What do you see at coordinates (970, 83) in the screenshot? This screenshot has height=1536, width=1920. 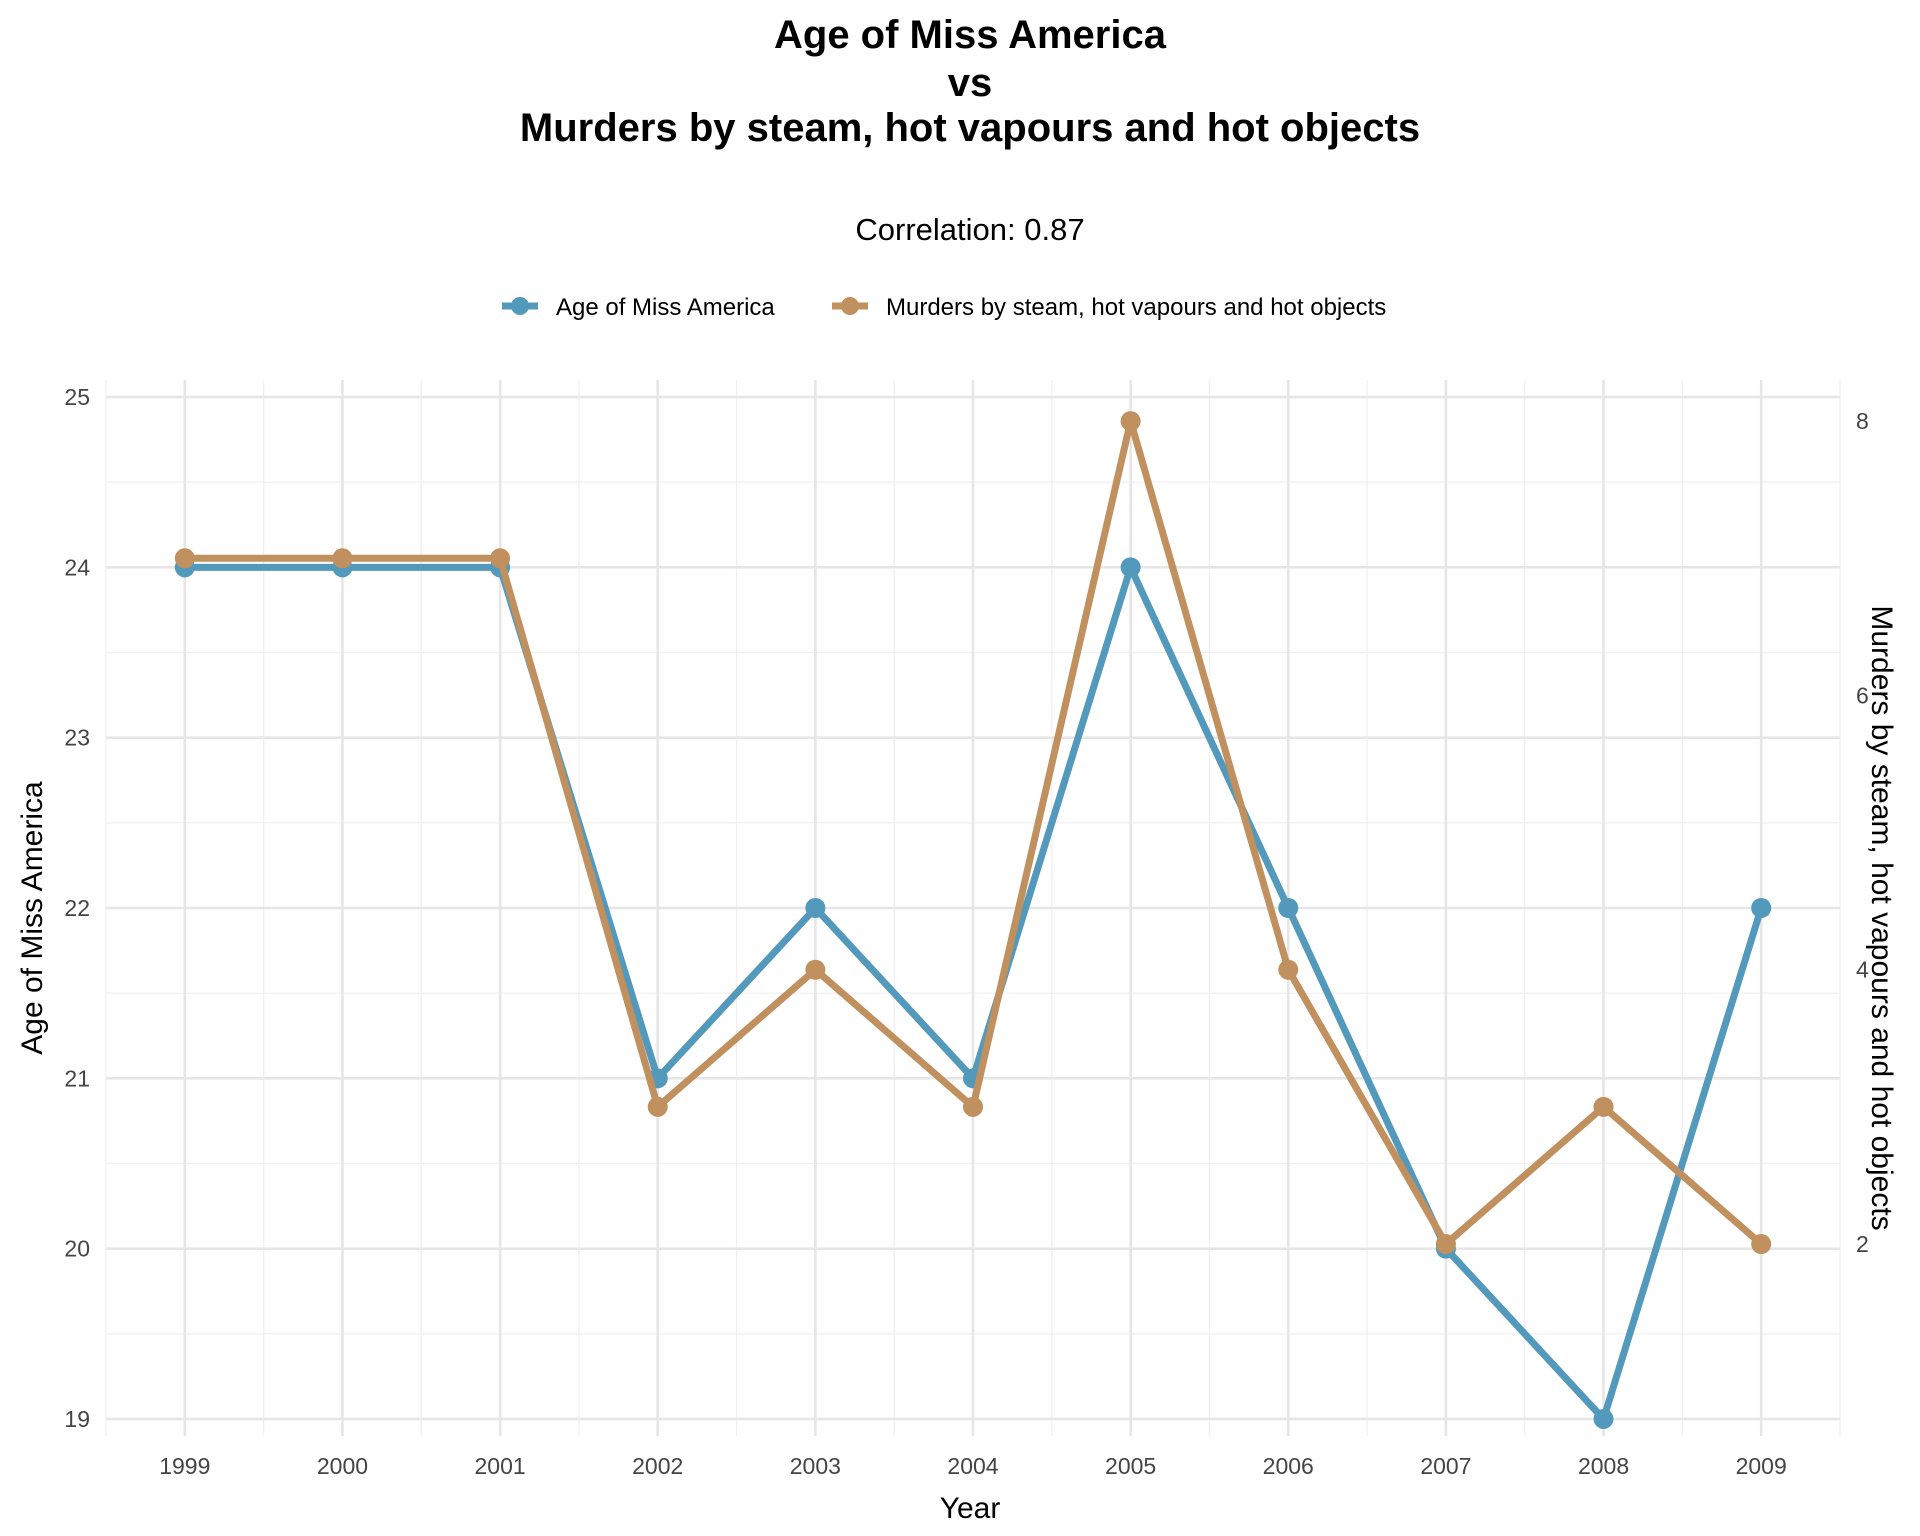 I see `chart-title-line-2: vs` at bounding box center [970, 83].